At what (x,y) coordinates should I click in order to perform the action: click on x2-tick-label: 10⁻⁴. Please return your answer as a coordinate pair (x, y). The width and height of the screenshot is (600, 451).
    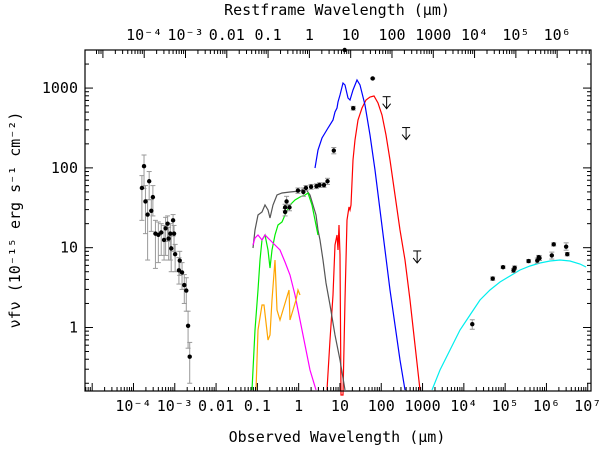
    Looking at the image, I should click on (144, 35).